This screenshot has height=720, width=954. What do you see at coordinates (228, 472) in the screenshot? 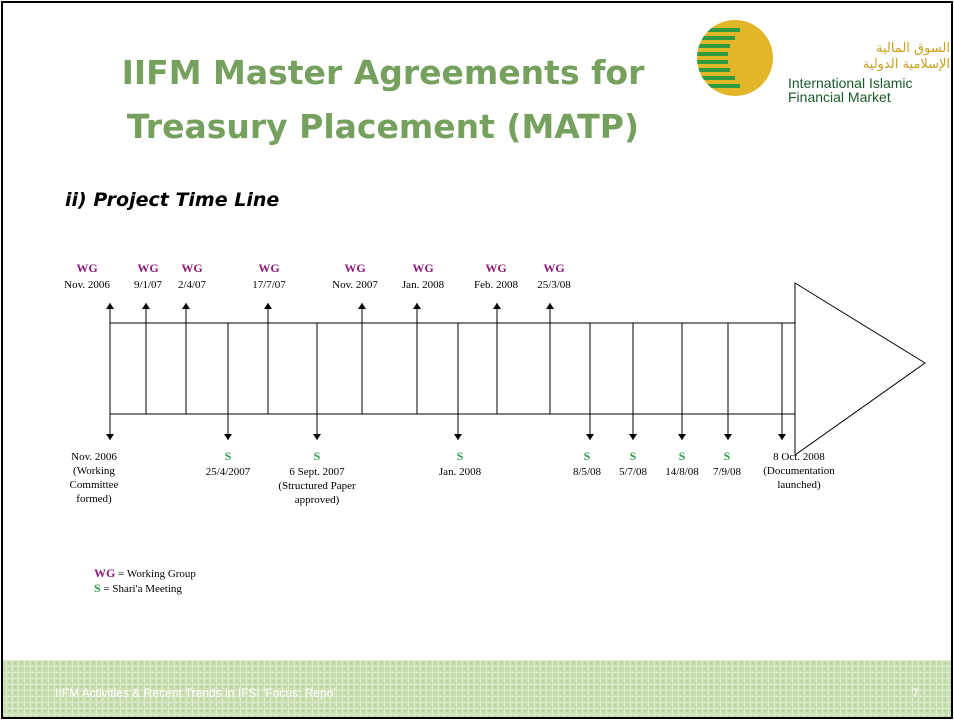
I see `event-date: 25/4/2007` at bounding box center [228, 472].